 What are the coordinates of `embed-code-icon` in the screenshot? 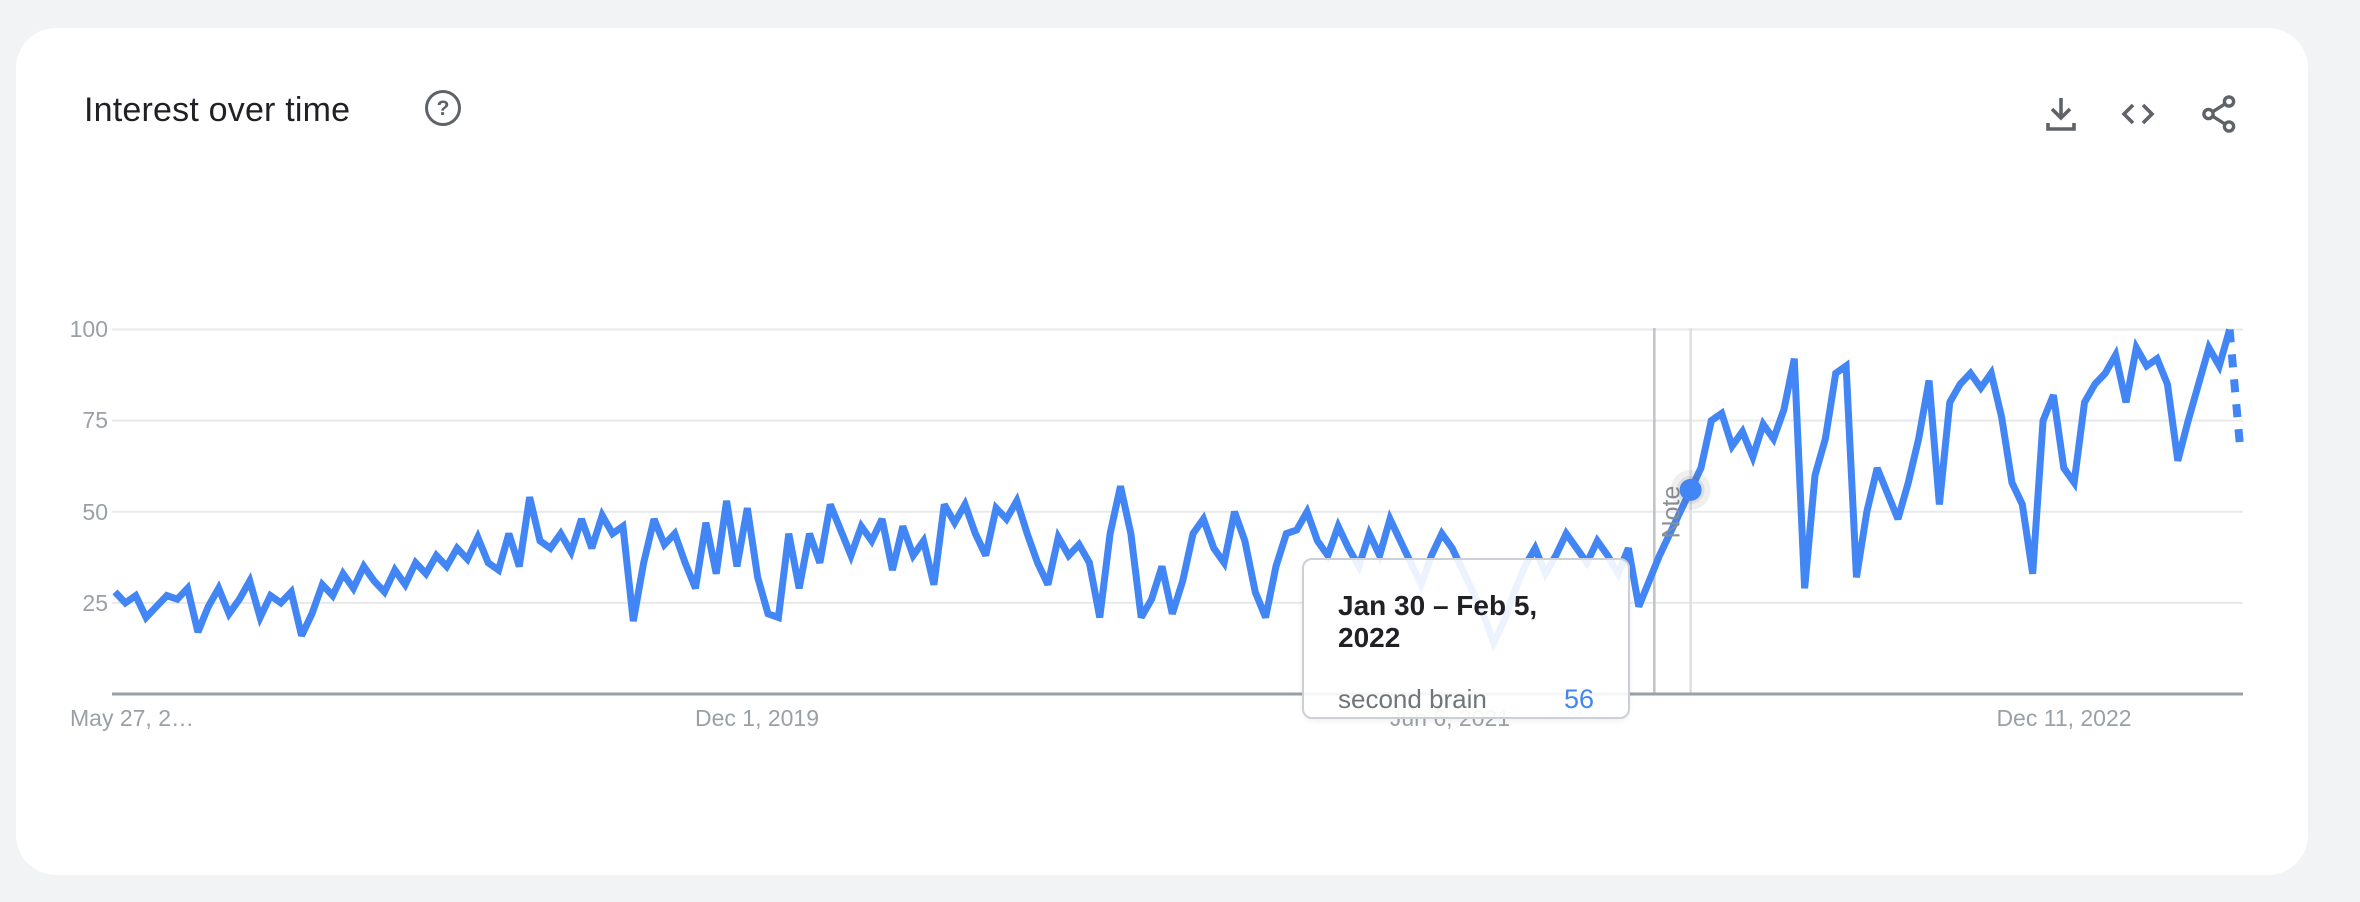 It's located at (2138, 114).